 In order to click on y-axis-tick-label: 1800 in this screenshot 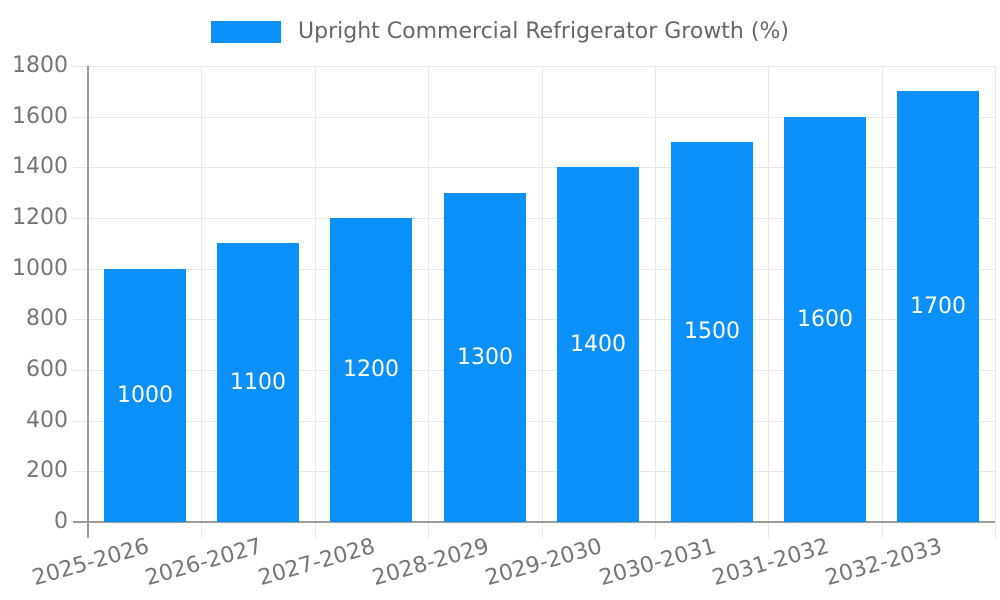, I will do `click(40, 65)`.